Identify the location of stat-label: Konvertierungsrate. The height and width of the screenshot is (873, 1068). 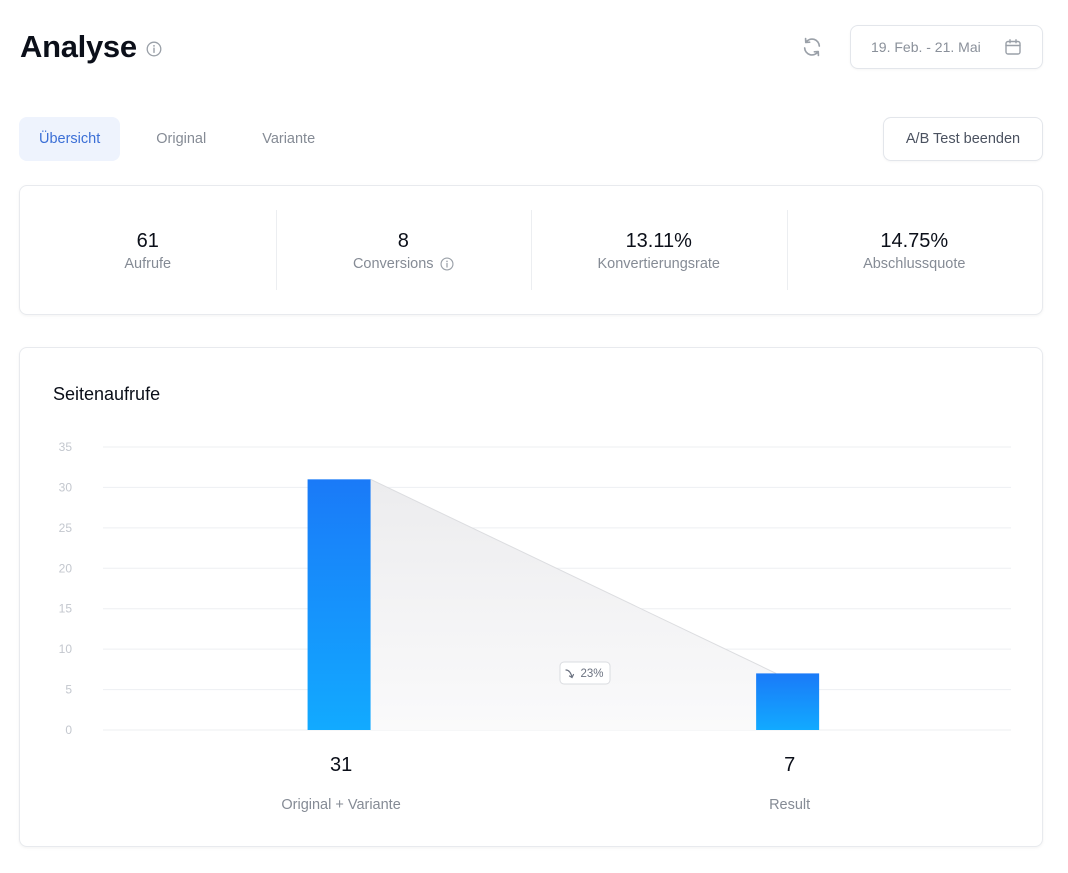
(658, 264).